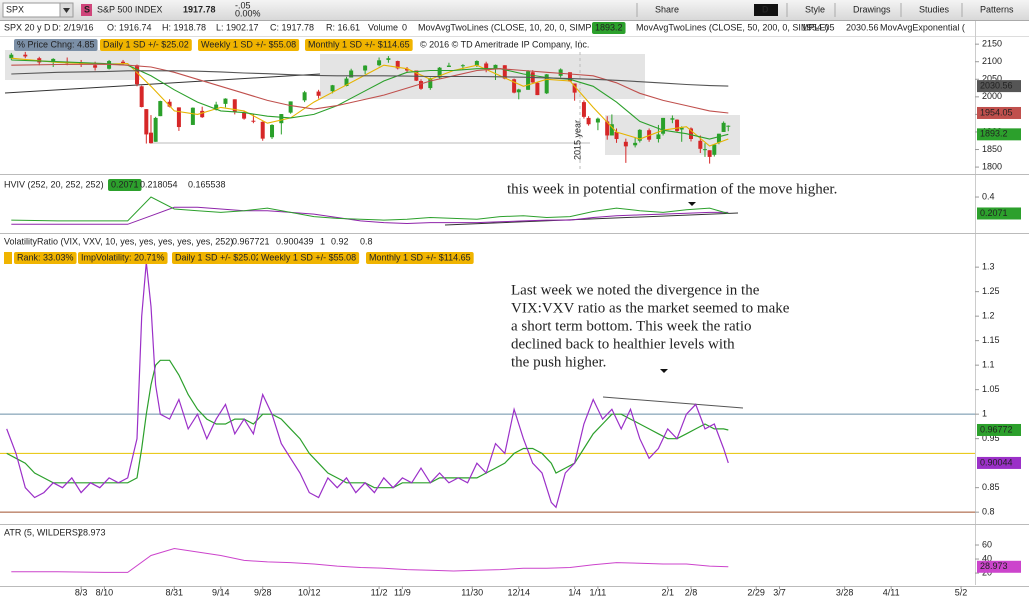  What do you see at coordinates (988, 512) in the screenshot?
I see `y-tick-label: 0.8` at bounding box center [988, 512].